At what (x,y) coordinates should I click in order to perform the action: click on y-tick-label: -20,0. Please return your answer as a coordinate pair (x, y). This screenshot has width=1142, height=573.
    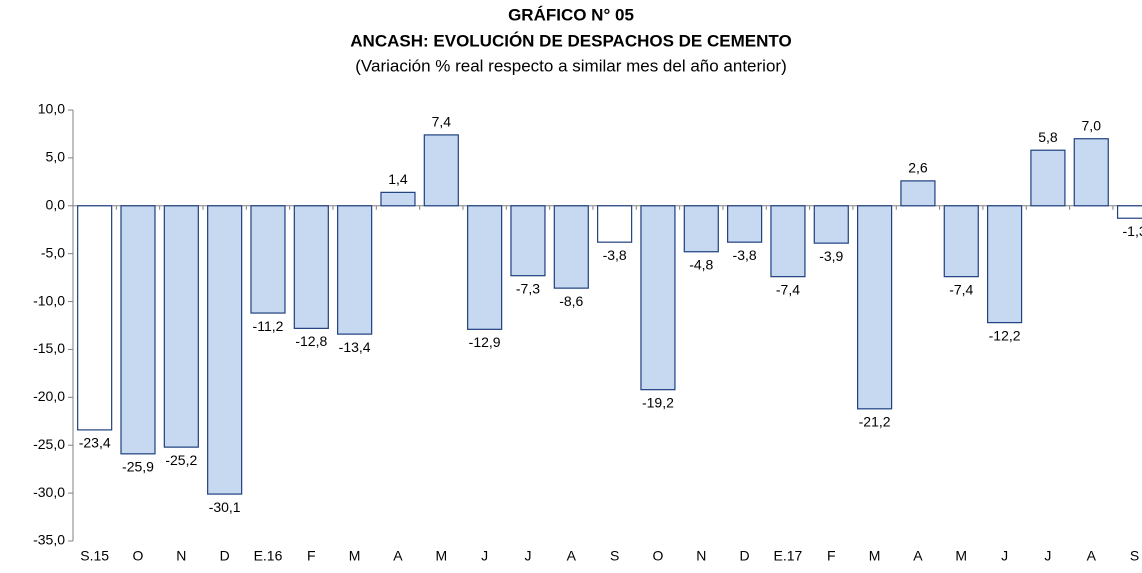
    Looking at the image, I should click on (49, 396).